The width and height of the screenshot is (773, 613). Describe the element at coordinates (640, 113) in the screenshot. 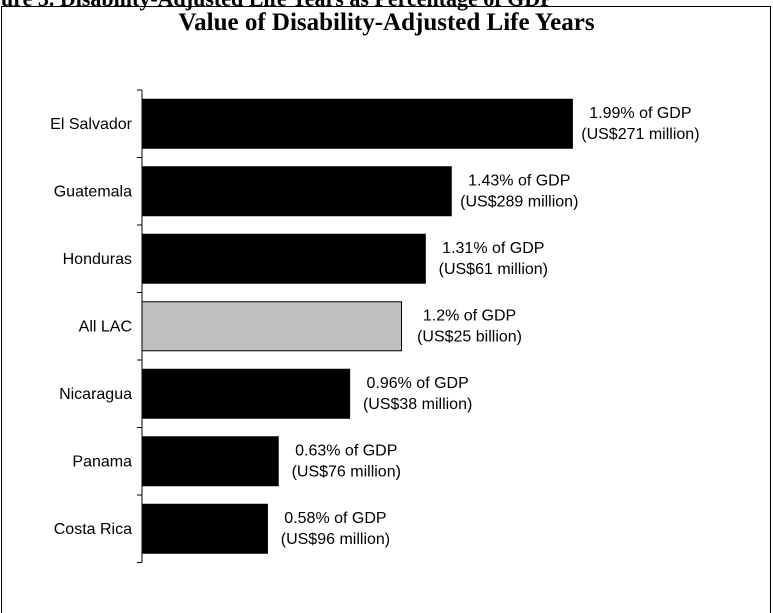

I see `data-label-percent: 1.99% of GDP` at that location.